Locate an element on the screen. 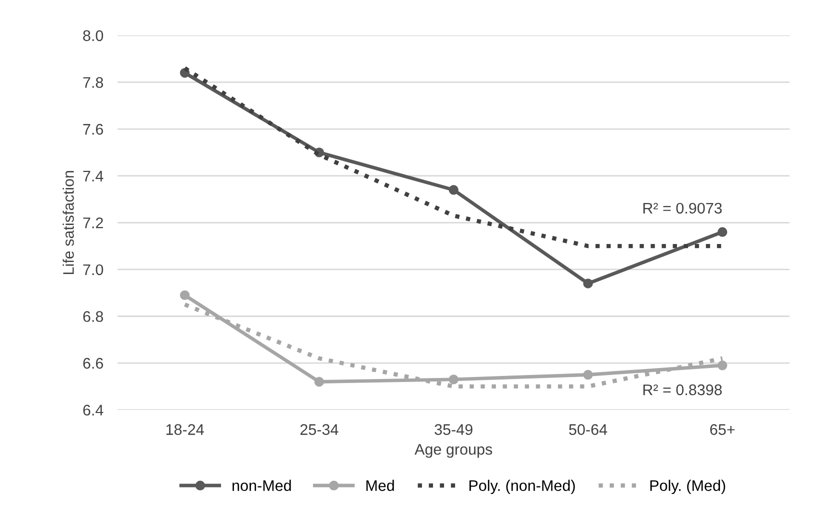 The width and height of the screenshot is (840, 506). x-axis-title: Age groups is located at coordinates (453, 451).